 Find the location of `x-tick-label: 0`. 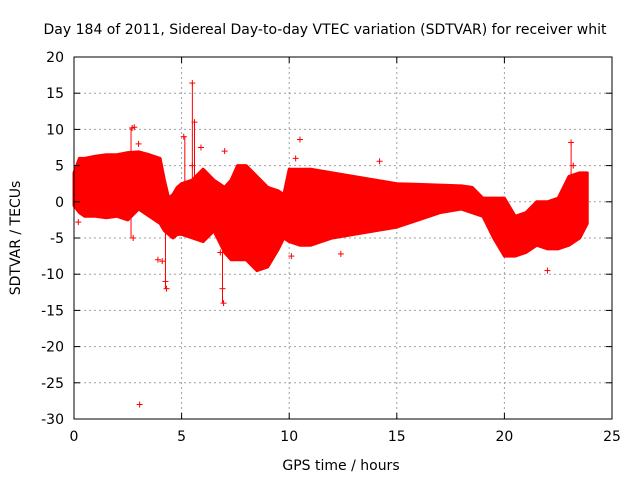

x-tick-label: 0 is located at coordinates (74, 437).